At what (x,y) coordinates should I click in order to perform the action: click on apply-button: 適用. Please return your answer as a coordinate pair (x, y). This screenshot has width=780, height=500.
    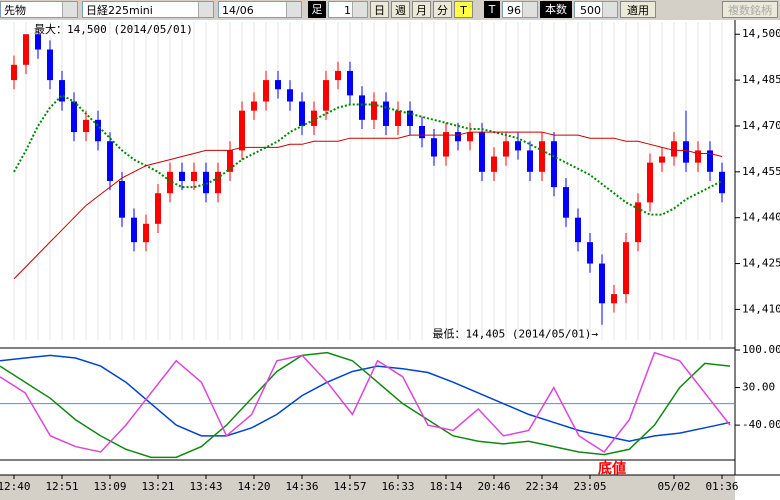
    Looking at the image, I should click on (638, 9).